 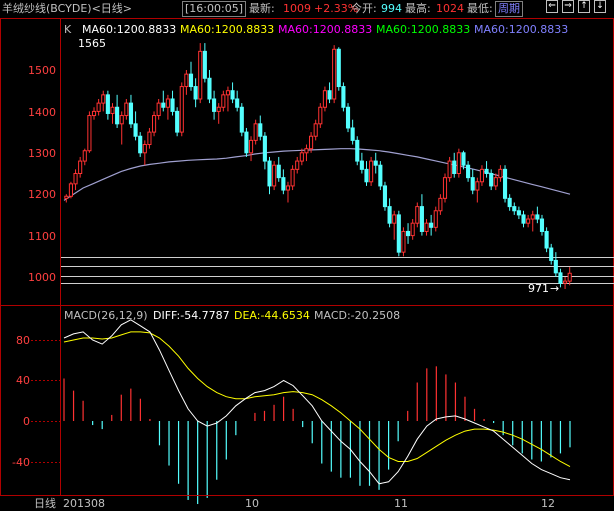 What do you see at coordinates (297, 8) in the screenshot?
I see `latest-value: 1009` at bounding box center [297, 8].